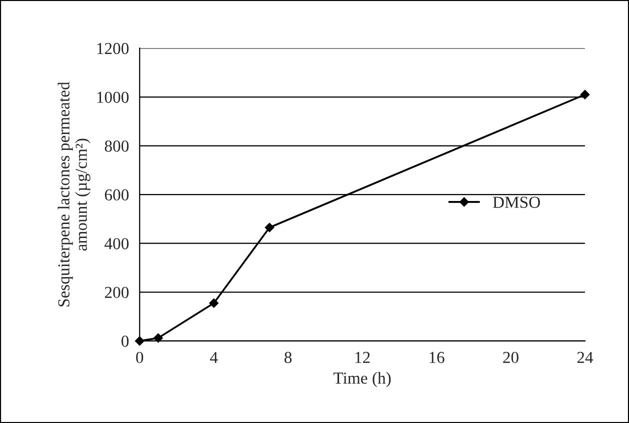 This screenshot has height=423, width=629. Describe the element at coordinates (74, 194) in the screenshot. I see `y-axis-title: Sesquiterpene lactones permeated amount (µg/cm²)` at that location.